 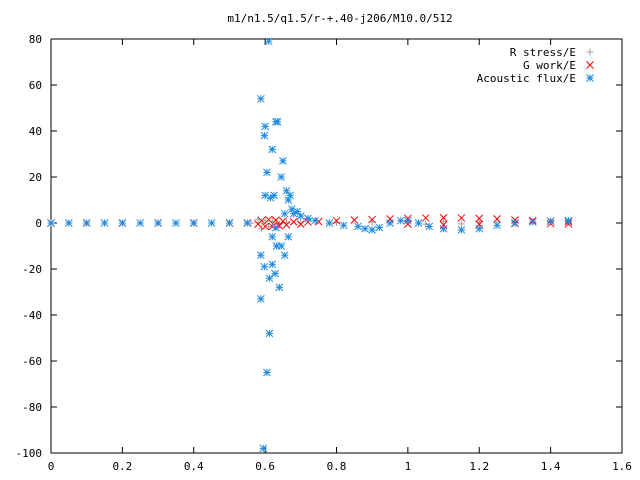 I want to click on x-tick-label: 1.6, so click(x=622, y=466).